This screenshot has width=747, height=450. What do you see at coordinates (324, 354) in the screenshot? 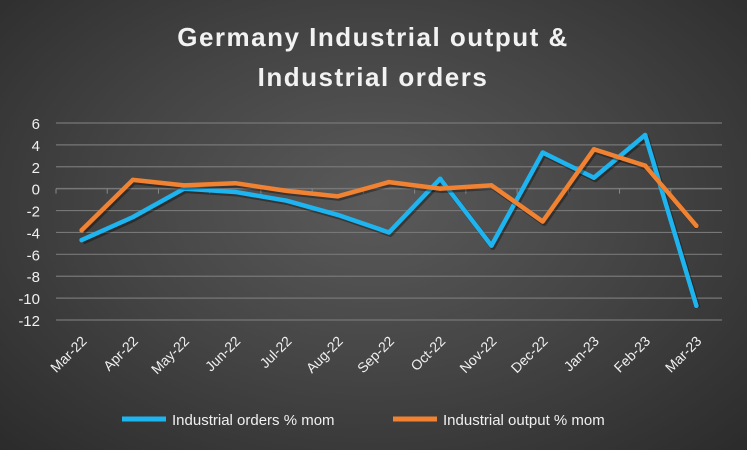
I see `x-tick-label: Aug-22` at bounding box center [324, 354].